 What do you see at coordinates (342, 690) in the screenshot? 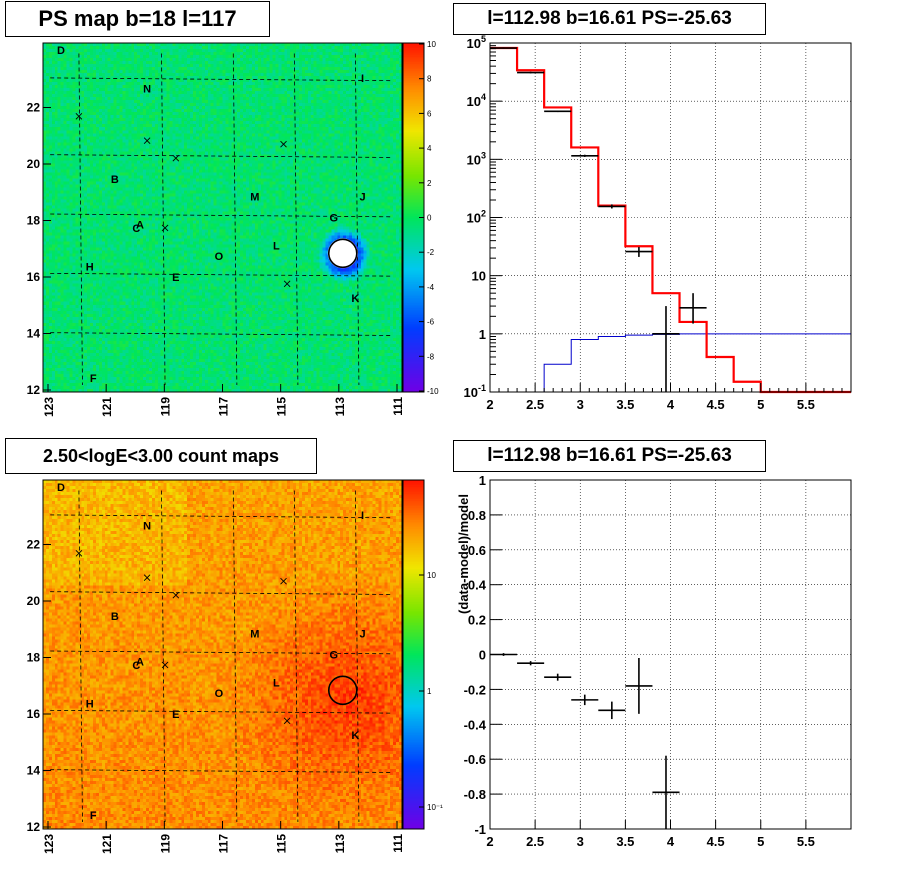
I see `roi-circle` at bounding box center [342, 690].